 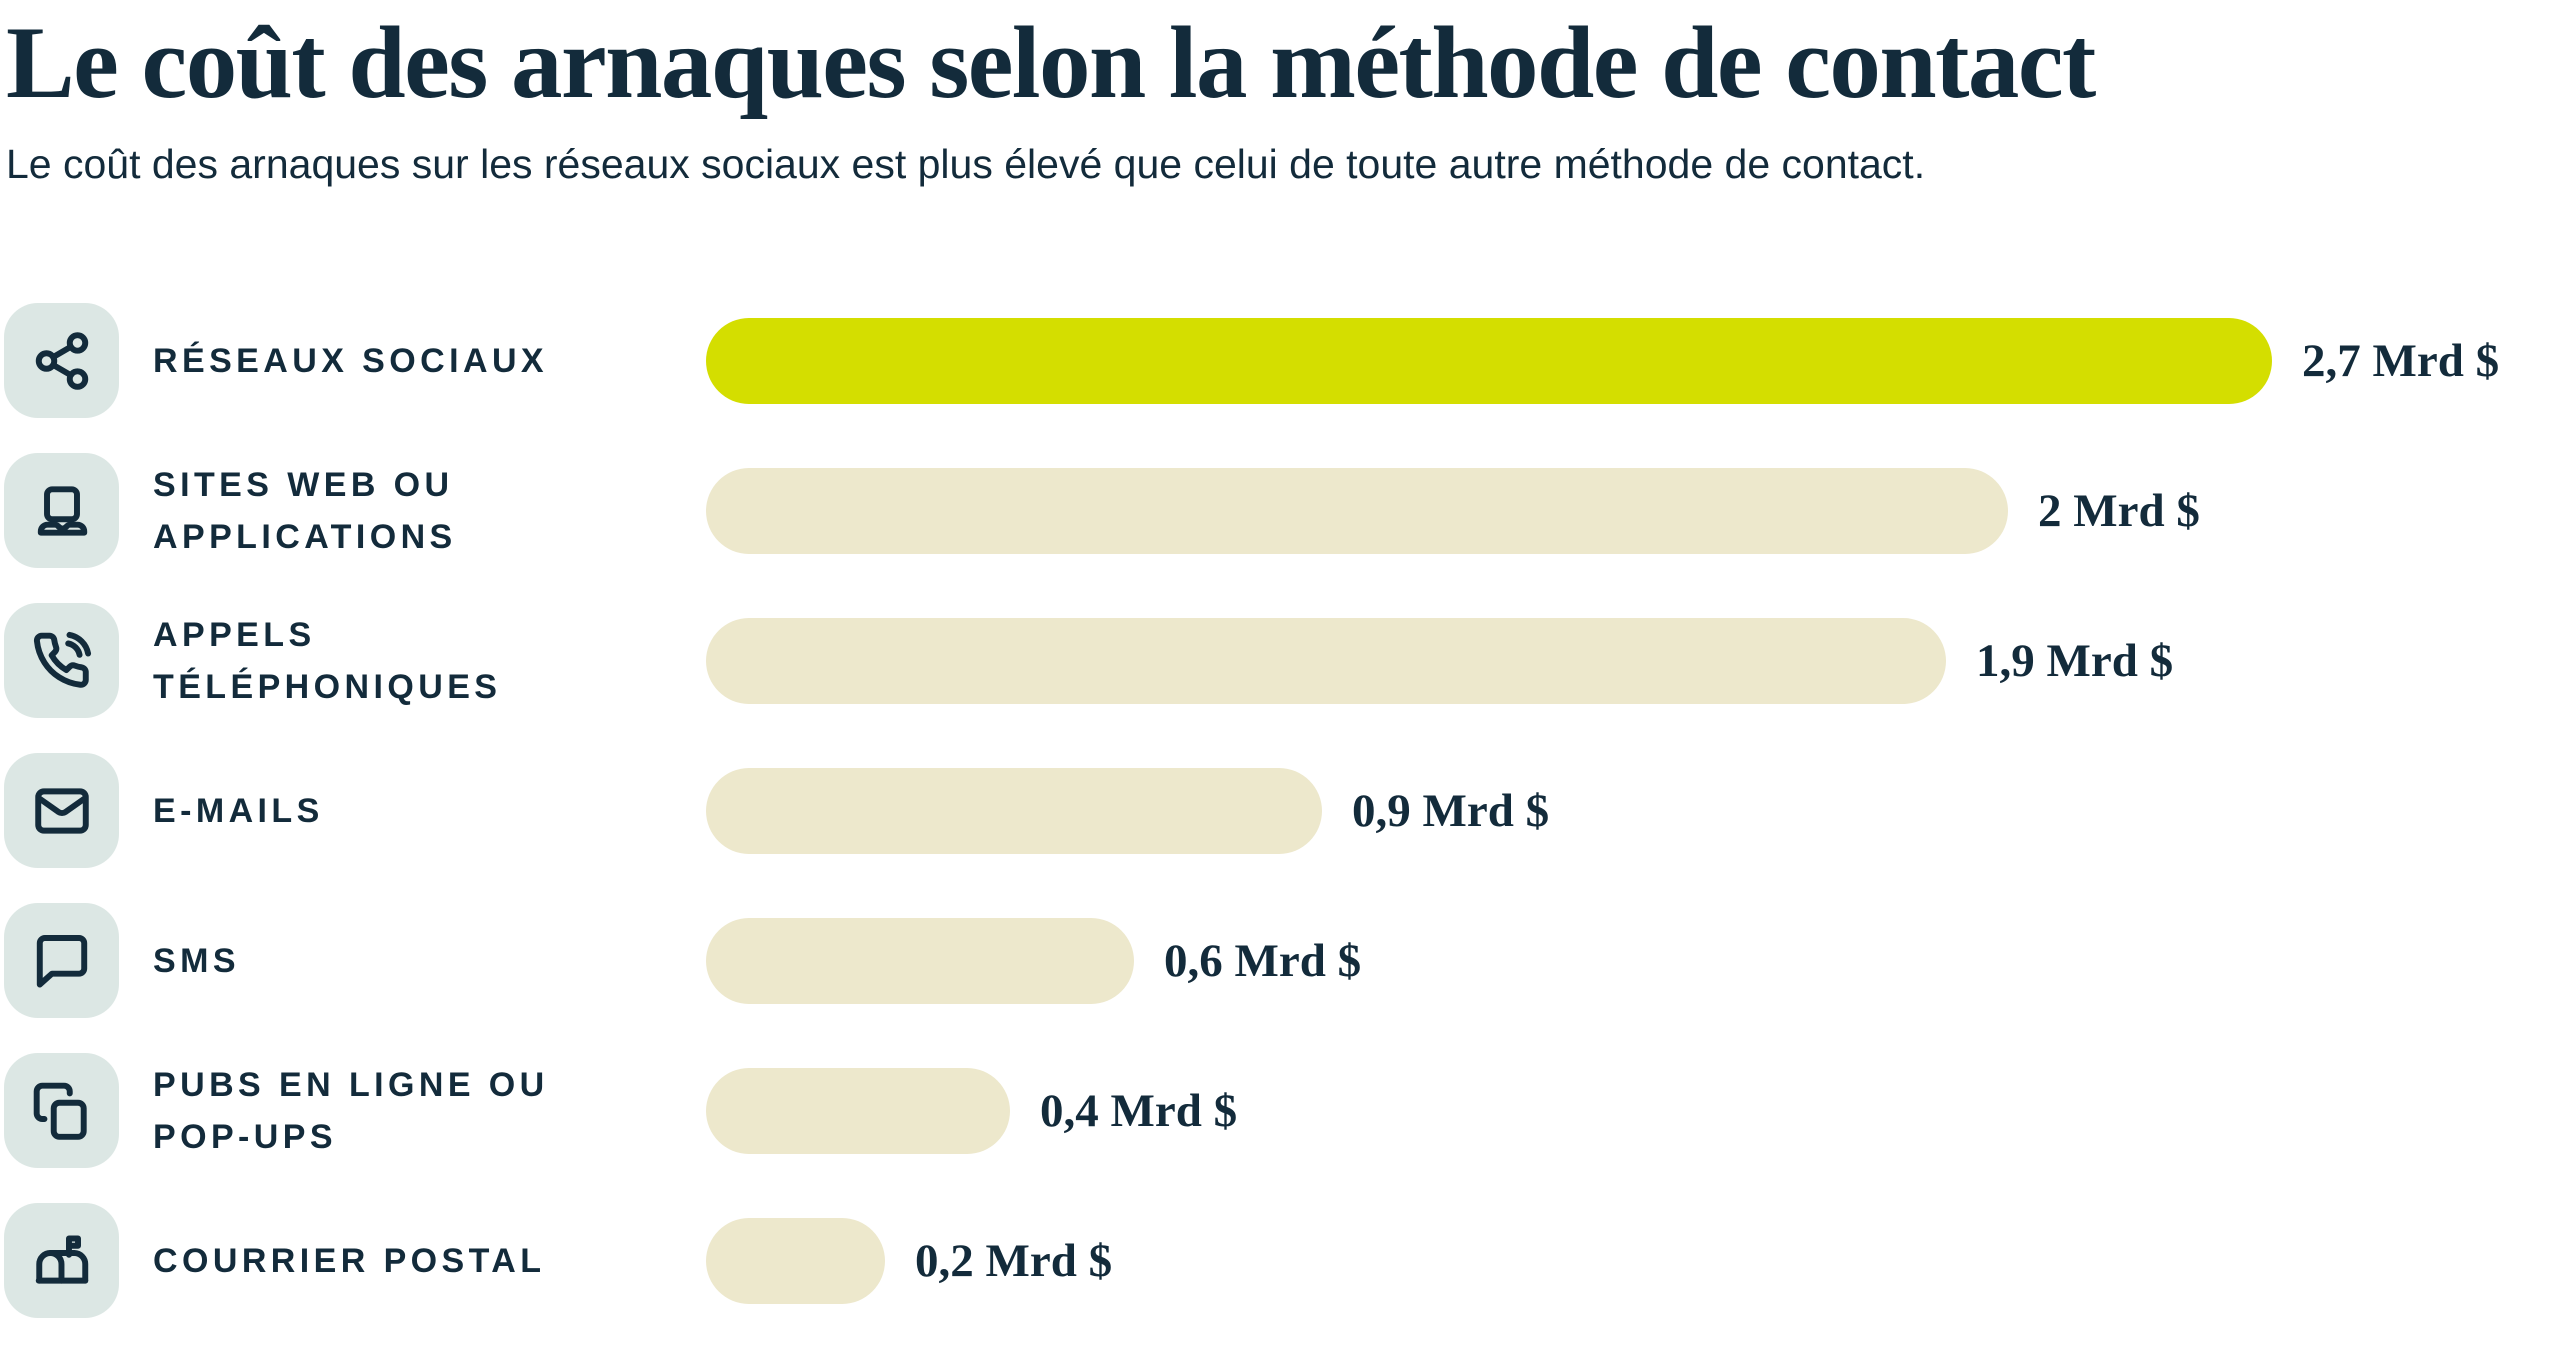 I want to click on category-label: APPELS TÉLÉPHONIQUES, so click(x=429, y=661).